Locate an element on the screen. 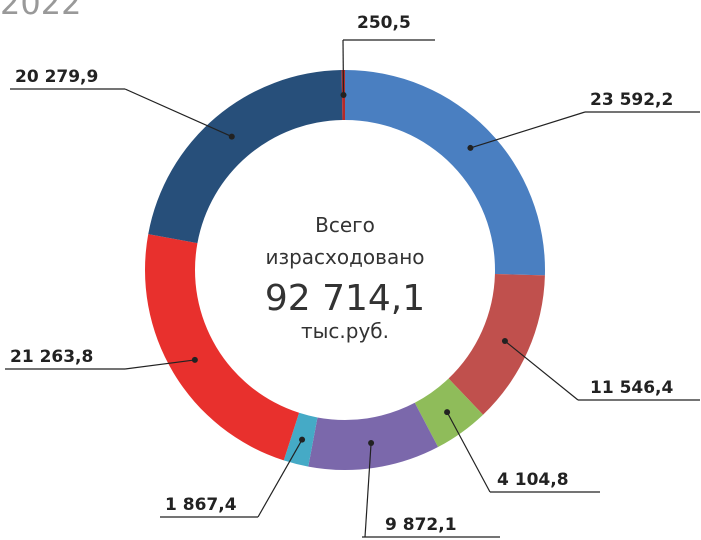 This screenshot has height=540, width=701. total: 92 714,1 is located at coordinates (345, 298).